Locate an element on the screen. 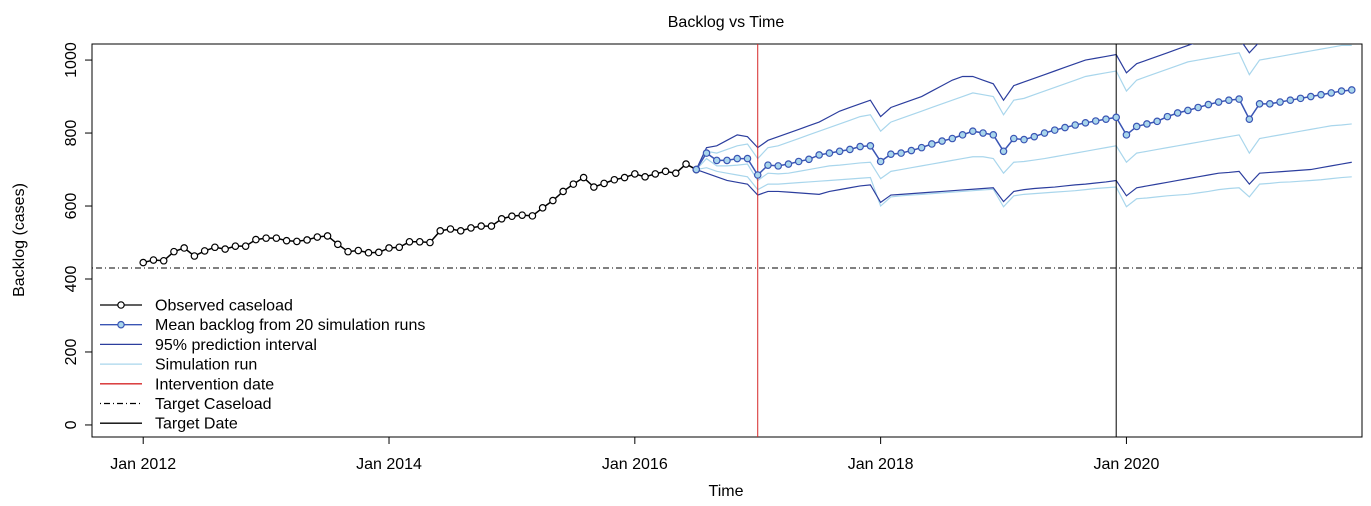  prediction-lower is located at coordinates (1024, 182).